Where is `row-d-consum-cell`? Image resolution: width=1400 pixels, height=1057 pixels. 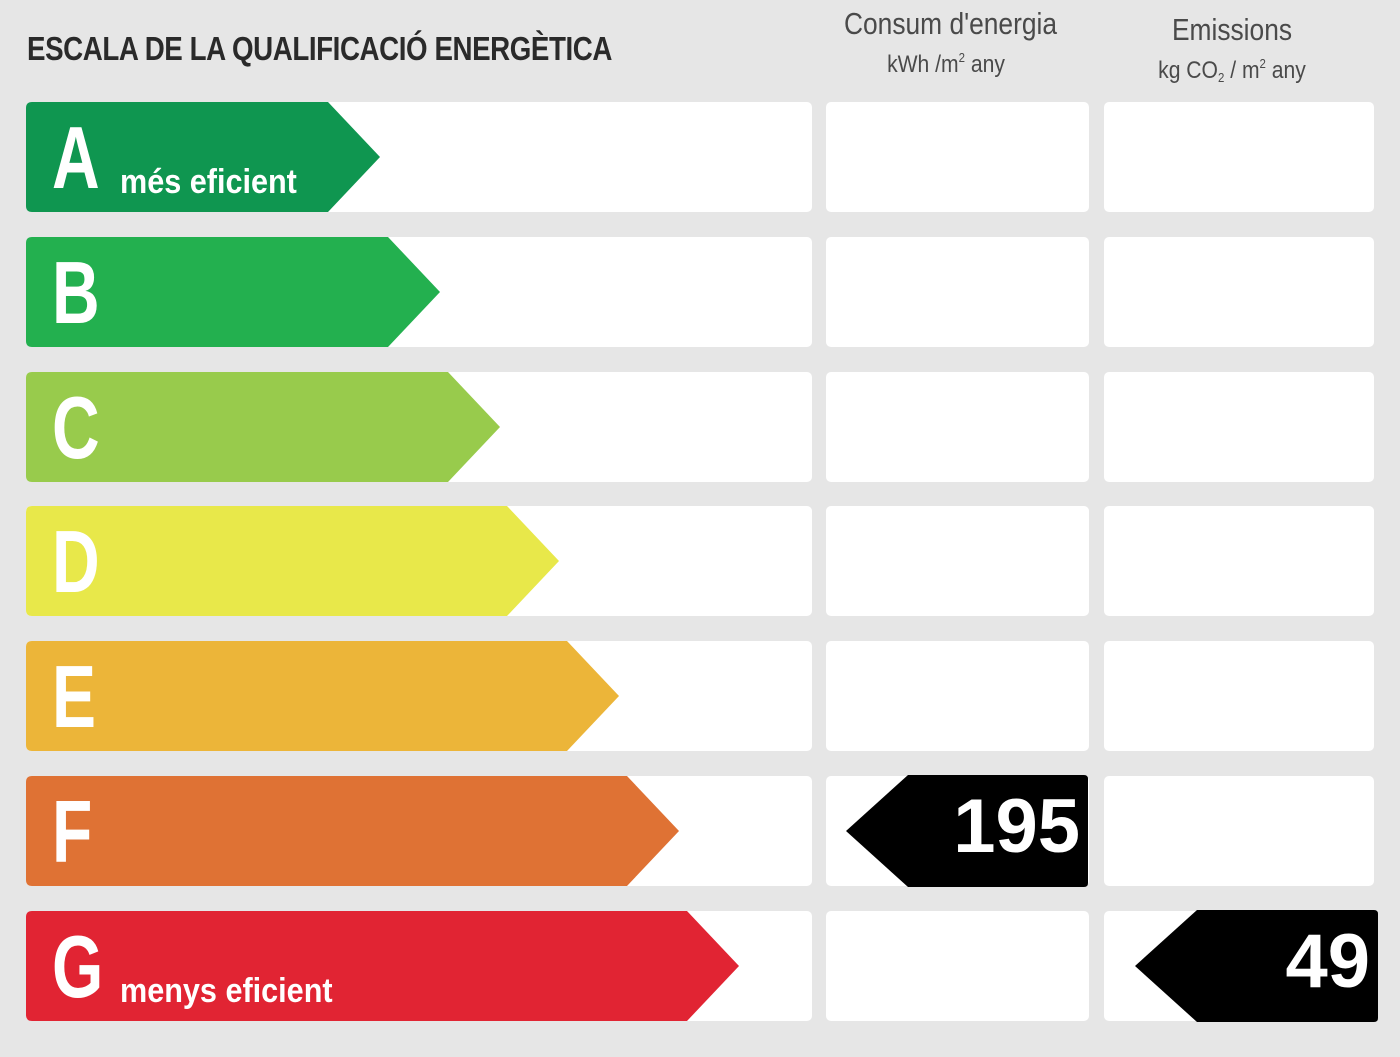
row-d-consum-cell is located at coordinates (957, 561).